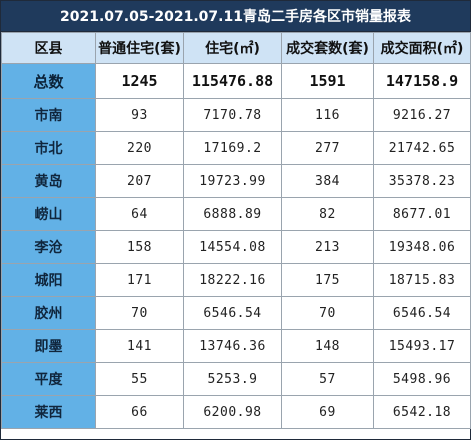 This screenshot has width=471, height=440. I want to click on district-label: 平度, so click(48, 379).